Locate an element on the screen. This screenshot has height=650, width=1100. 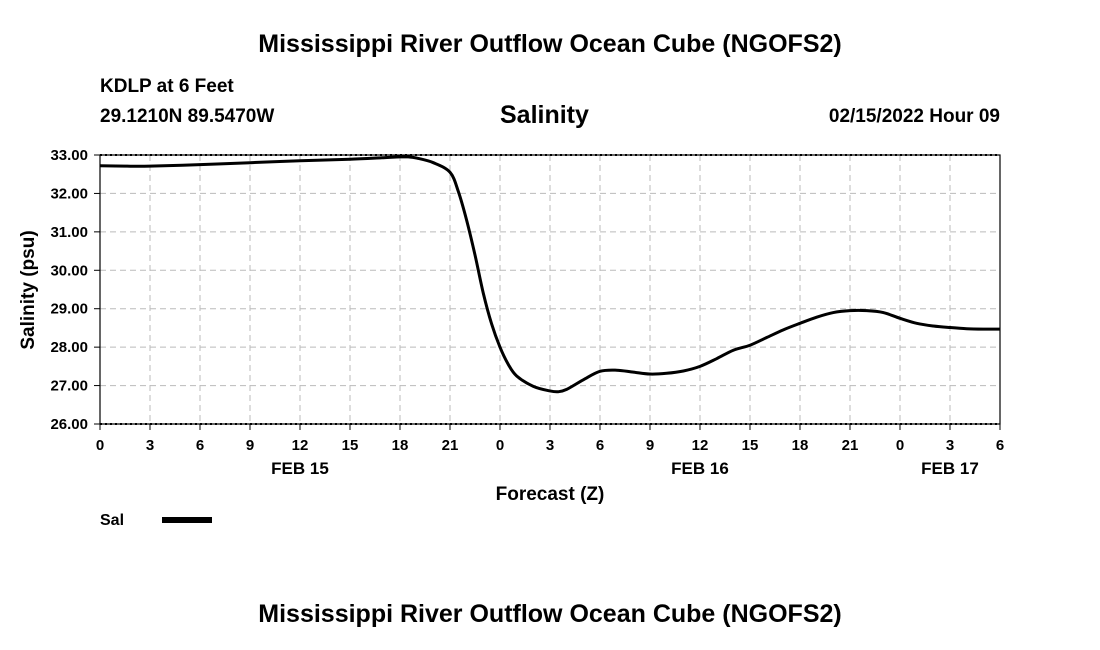
y-tick-label: 28.00 is located at coordinates (69, 347).